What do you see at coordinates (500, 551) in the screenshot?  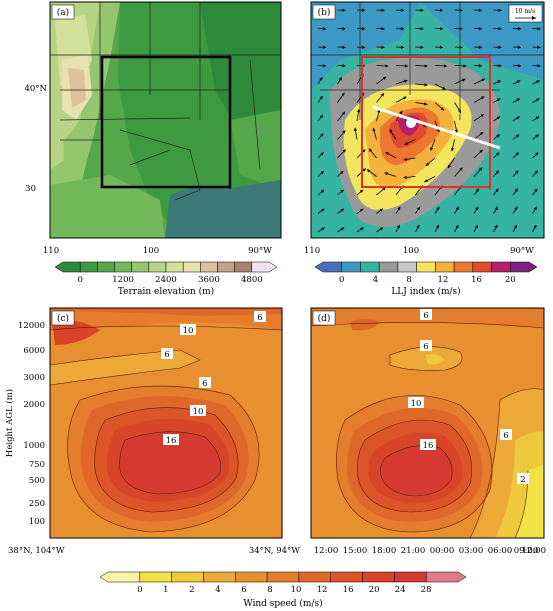 I see `panel-d-xtick: 06:00` at bounding box center [500, 551].